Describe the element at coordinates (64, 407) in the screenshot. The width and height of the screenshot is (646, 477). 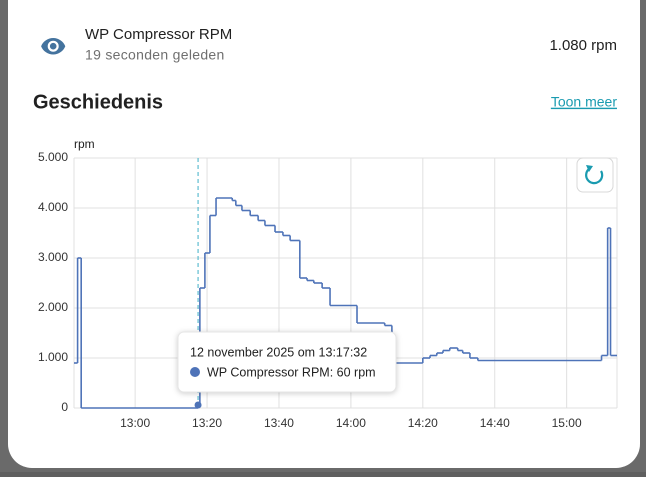
I see `y-tick-label: 0` at that location.